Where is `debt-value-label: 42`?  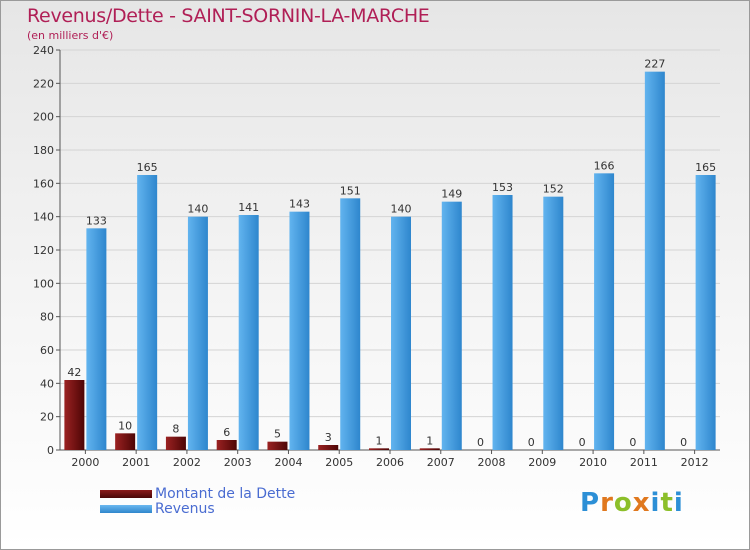 debt-value-label: 42 is located at coordinates (74, 372).